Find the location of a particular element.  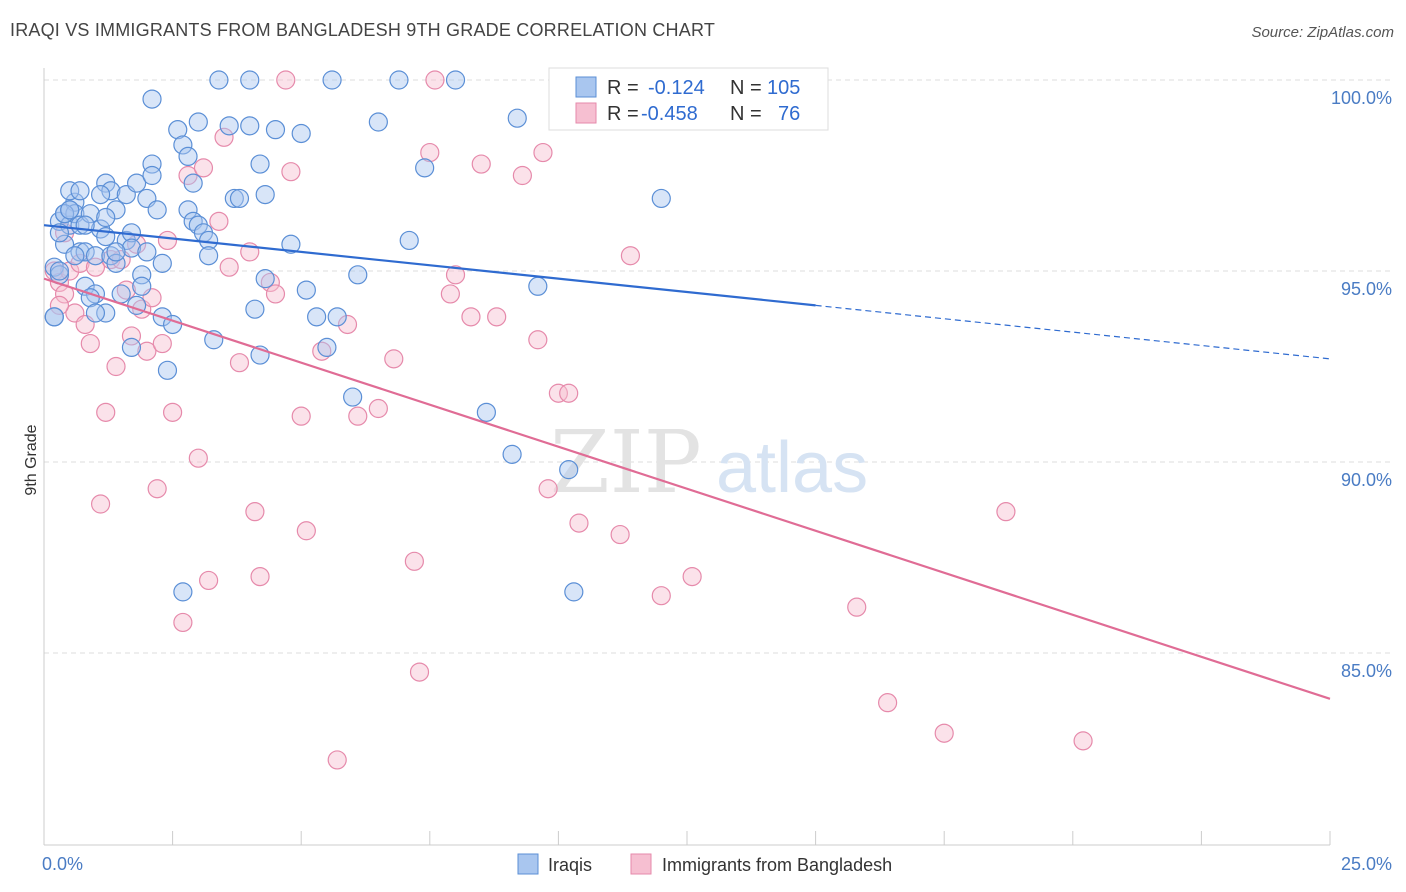

legend-n-value-2: 76 is located at coordinates (789, 114).